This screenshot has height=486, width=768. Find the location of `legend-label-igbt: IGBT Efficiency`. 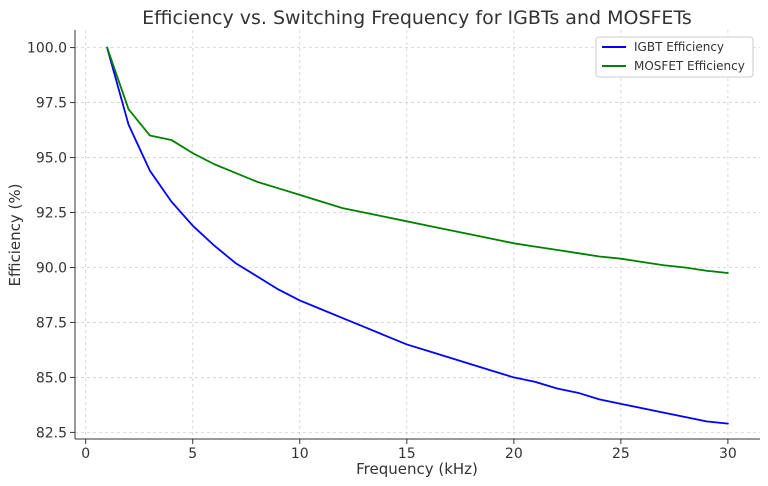

legend-label-igbt: IGBT Efficiency is located at coordinates (679, 47).